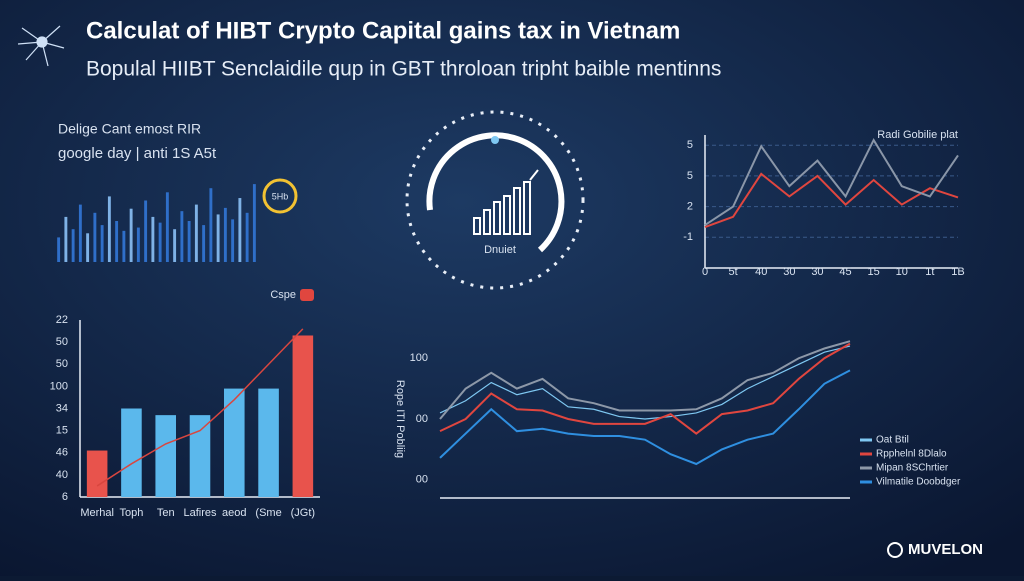  What do you see at coordinates (200, 513) in the screenshot?
I see `x-tick-label: Lafires` at bounding box center [200, 513].